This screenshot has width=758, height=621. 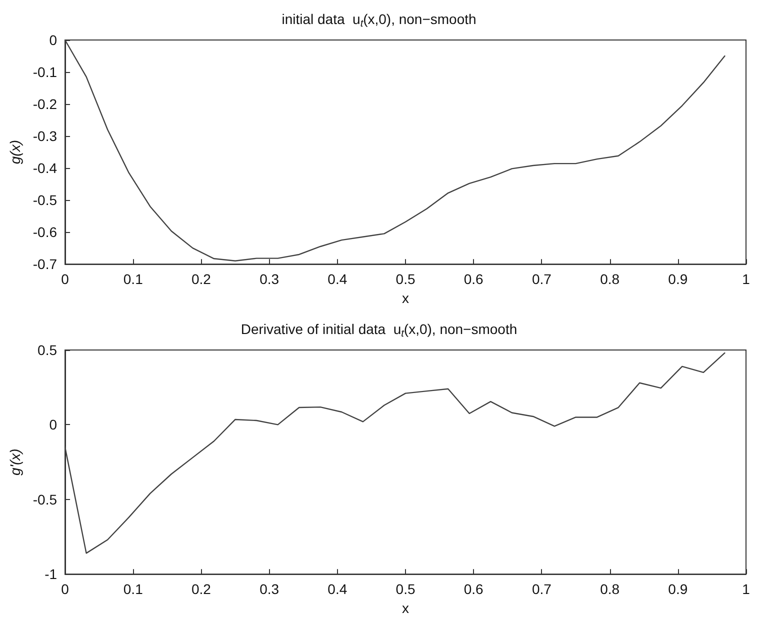 What do you see at coordinates (45, 168) in the screenshot?
I see `y-tick-label: -0.4` at bounding box center [45, 168].